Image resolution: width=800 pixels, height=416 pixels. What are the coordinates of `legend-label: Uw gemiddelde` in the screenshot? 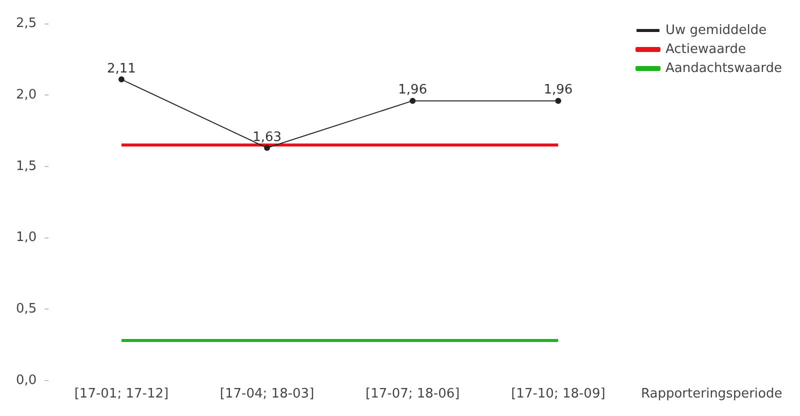 It's located at (716, 30).